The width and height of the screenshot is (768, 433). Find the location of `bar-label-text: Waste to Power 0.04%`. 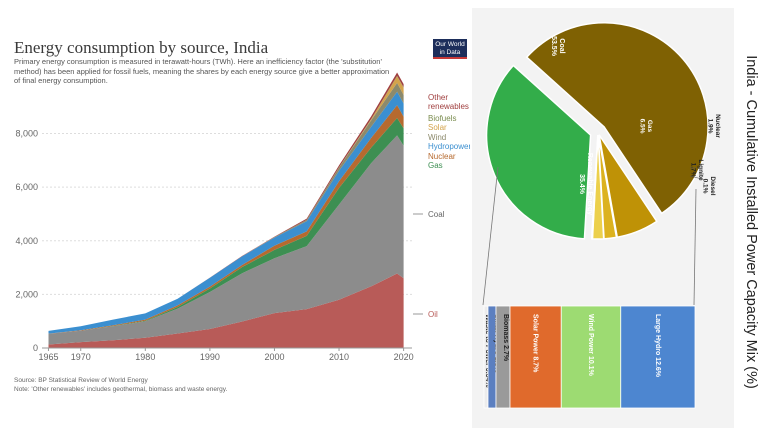

bar-label-text: Waste to Power 0.04% is located at coordinates (487, 351).